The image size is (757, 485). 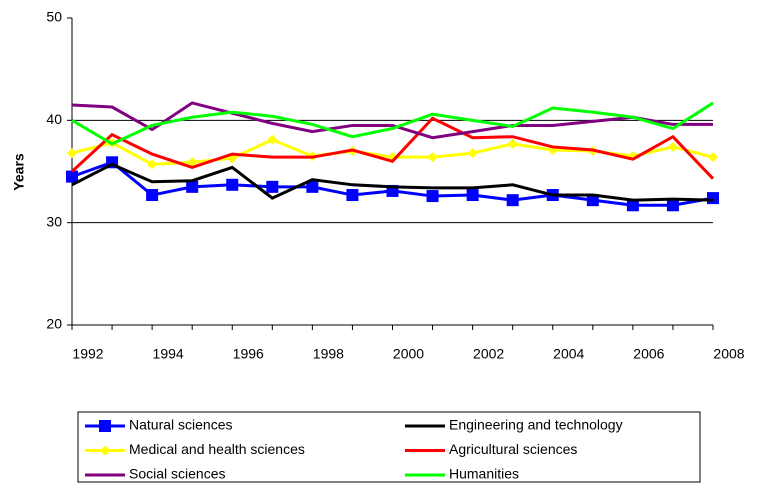 What do you see at coordinates (648, 354) in the screenshot?
I see `x-tick-label: 2006` at bounding box center [648, 354].